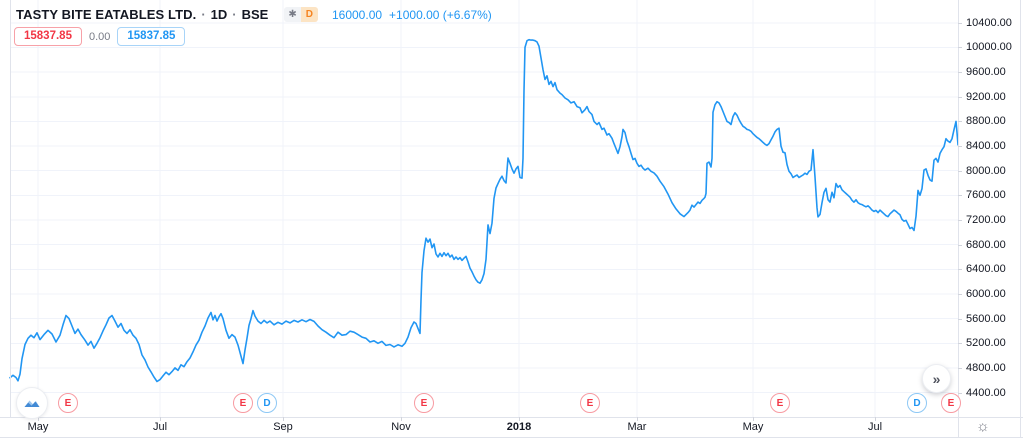 The height and width of the screenshot is (438, 1023). I want to click on price-axis-label: 6000.00, so click(986, 293).